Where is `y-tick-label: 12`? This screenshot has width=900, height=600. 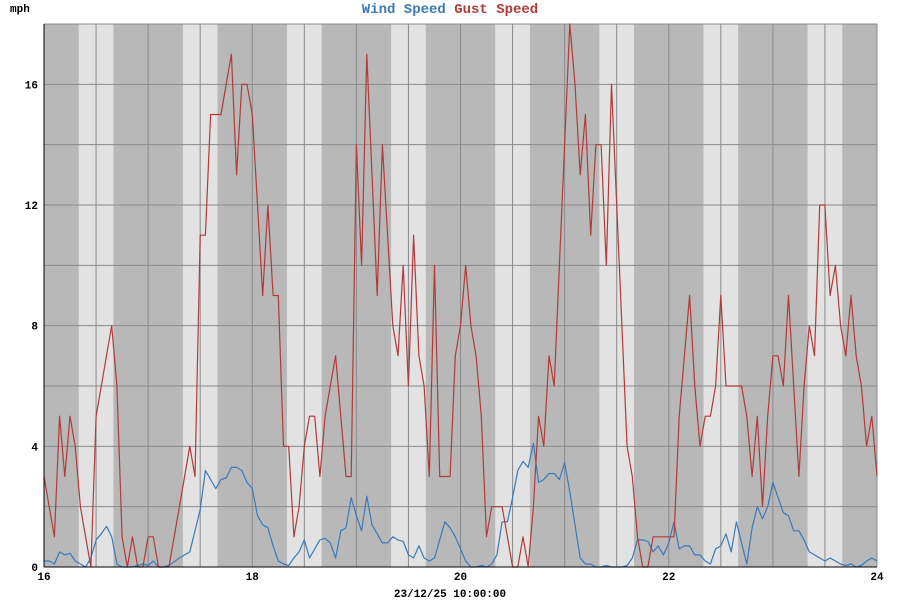 y-tick-label: 12 is located at coordinates (31, 207).